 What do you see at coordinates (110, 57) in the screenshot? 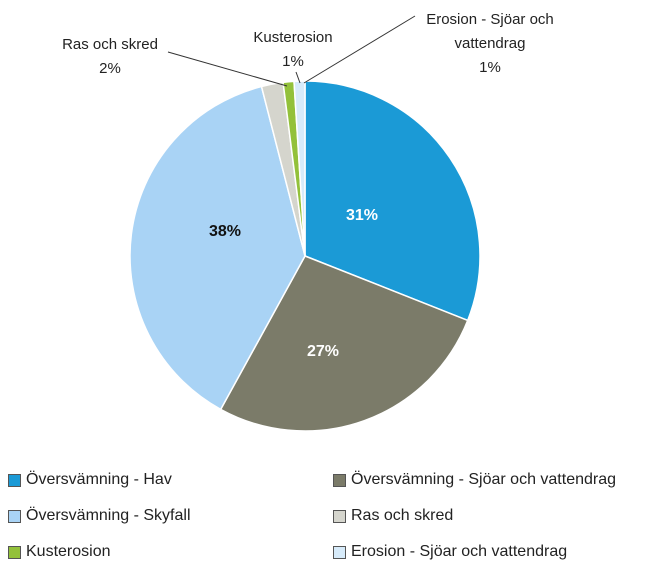
I see `outside-label: Ras och skred 2%` at bounding box center [110, 57].